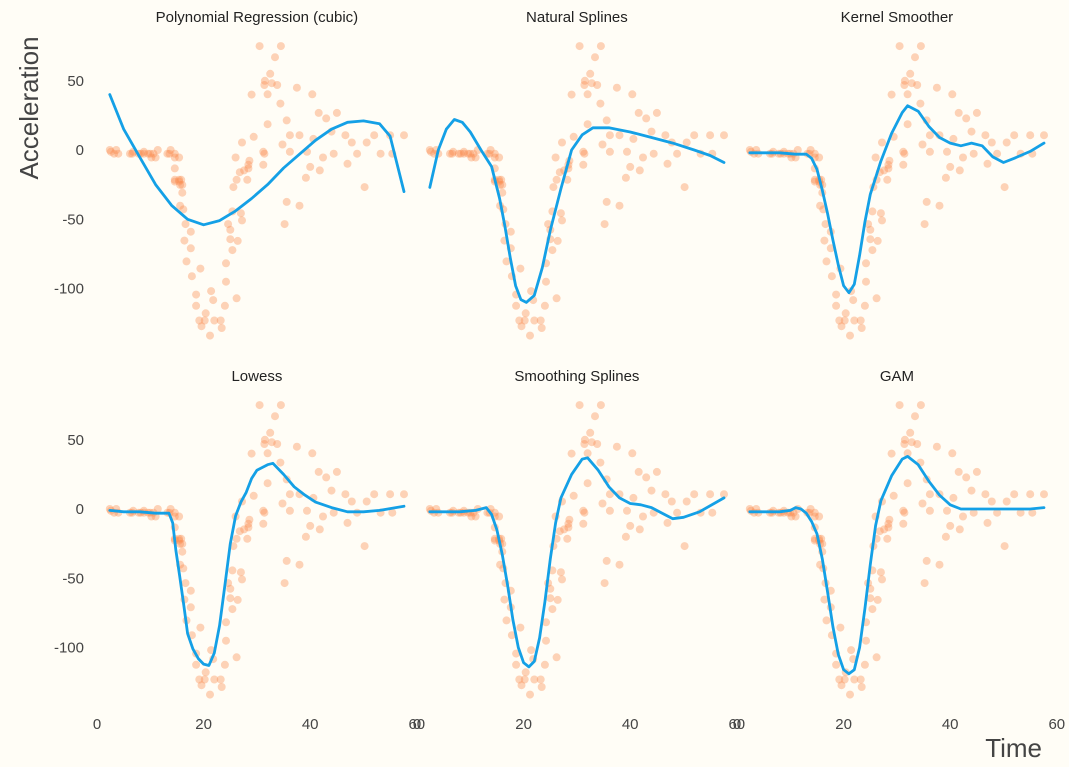 The image size is (1069, 767). I want to click on y-tick-label: -50, so click(73, 578).